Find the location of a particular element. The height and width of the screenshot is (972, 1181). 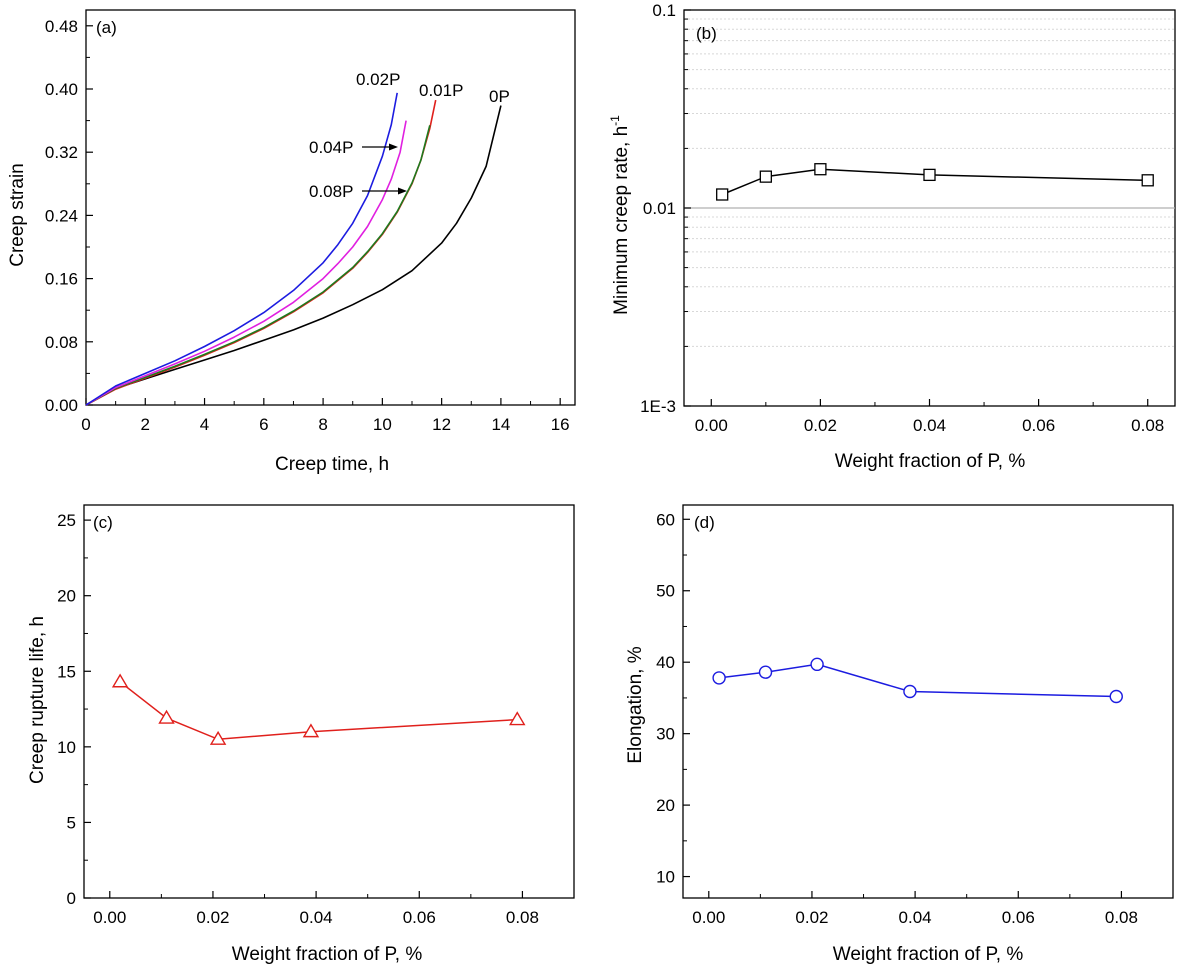

panel-a-x-tick-label: 12 is located at coordinates (441, 424).